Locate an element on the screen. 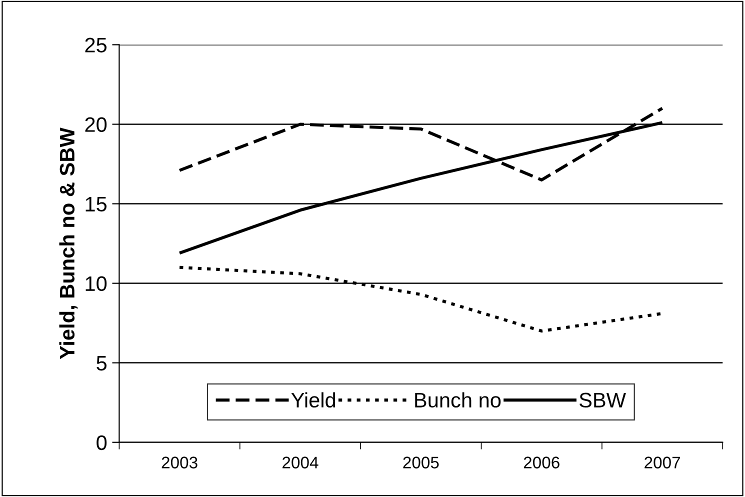  x-tick-label: 2003 is located at coordinates (180, 462).